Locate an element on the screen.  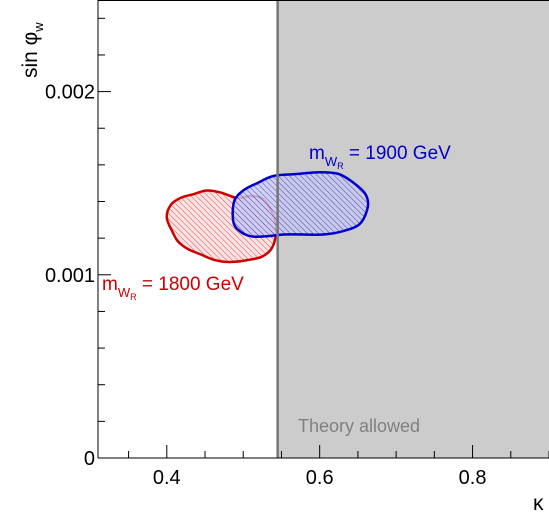
x-axis-title: κ is located at coordinates (538, 503).